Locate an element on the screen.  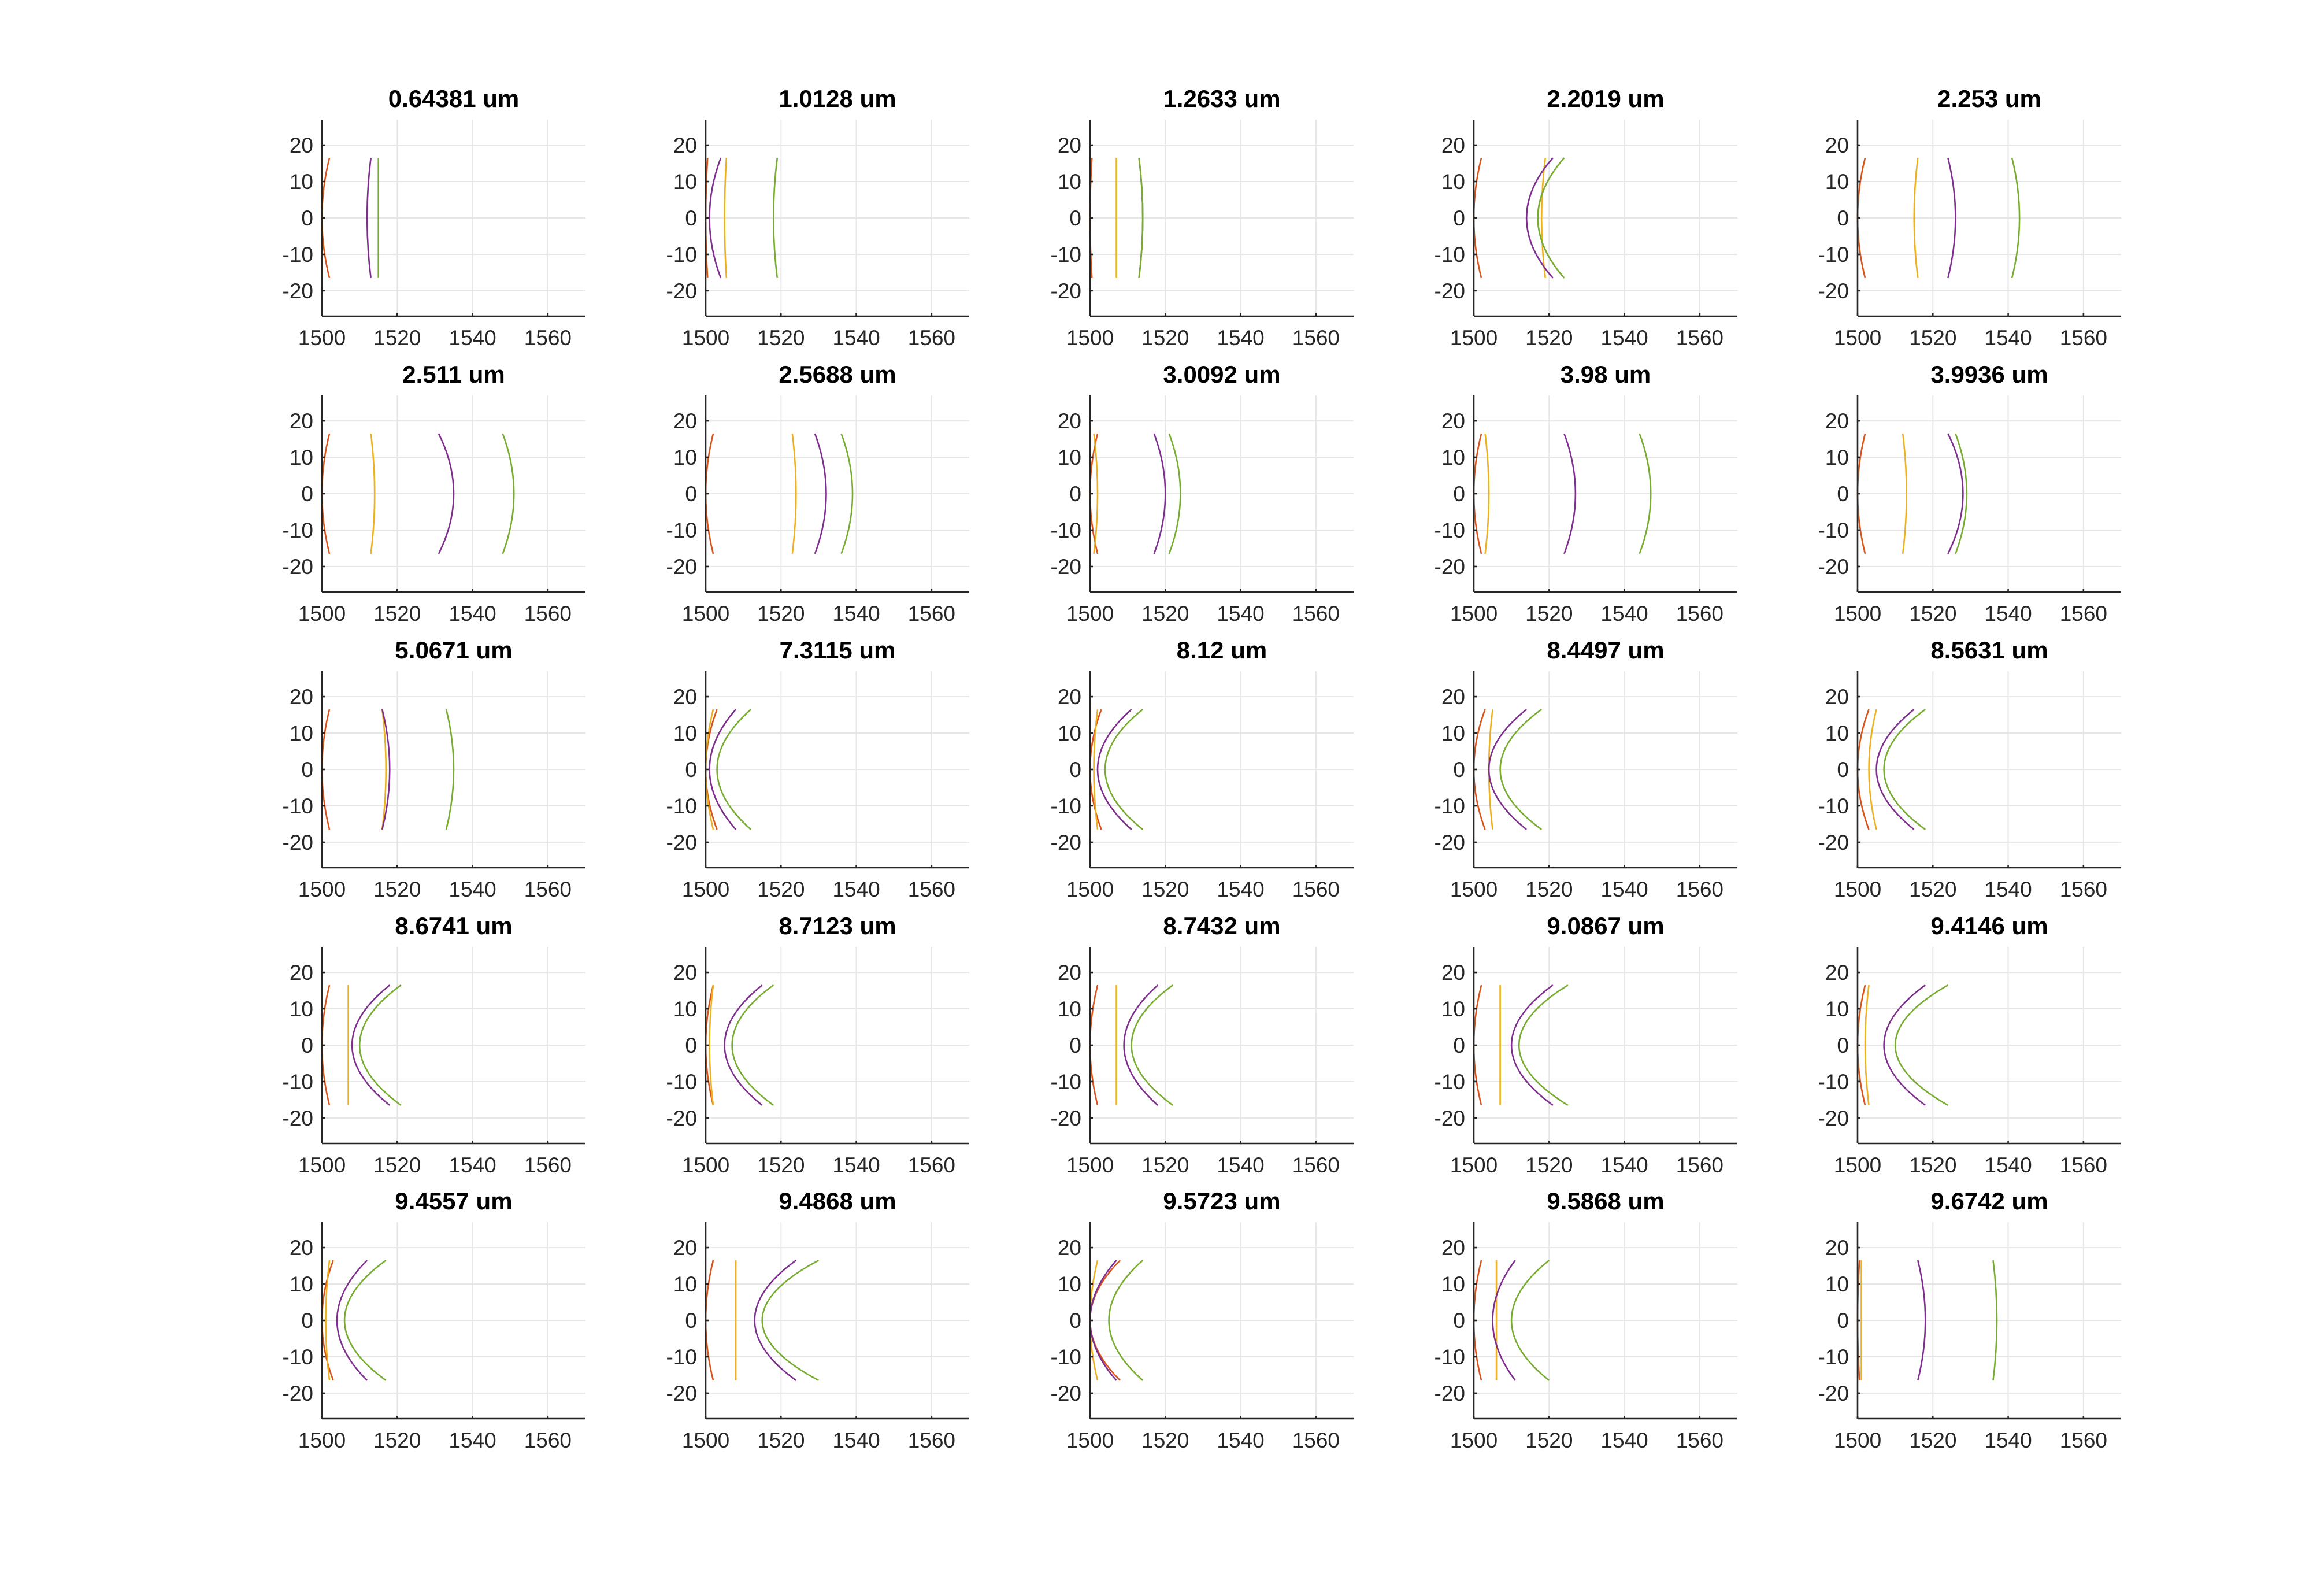
subplot-title: 9.6742 um is located at coordinates (1989, 1201).